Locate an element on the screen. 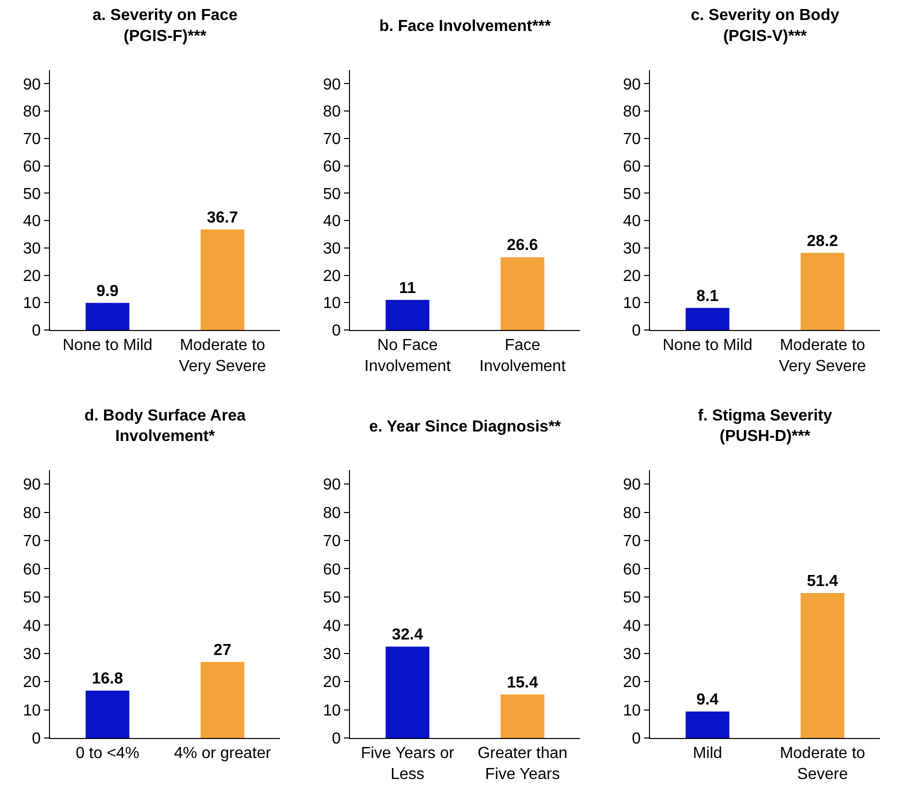 This screenshot has height=811, width=907. data-label: 16.8 is located at coordinates (108, 679).